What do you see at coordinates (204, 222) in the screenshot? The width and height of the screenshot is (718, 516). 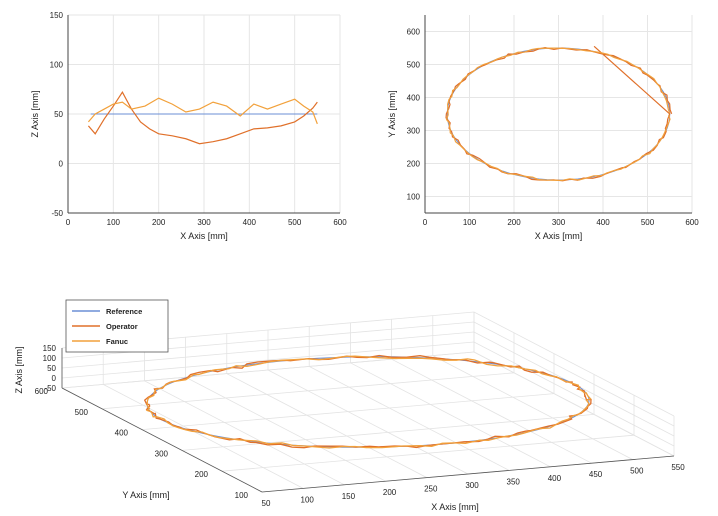 I see `xz-xtick-label: 300` at bounding box center [204, 222].